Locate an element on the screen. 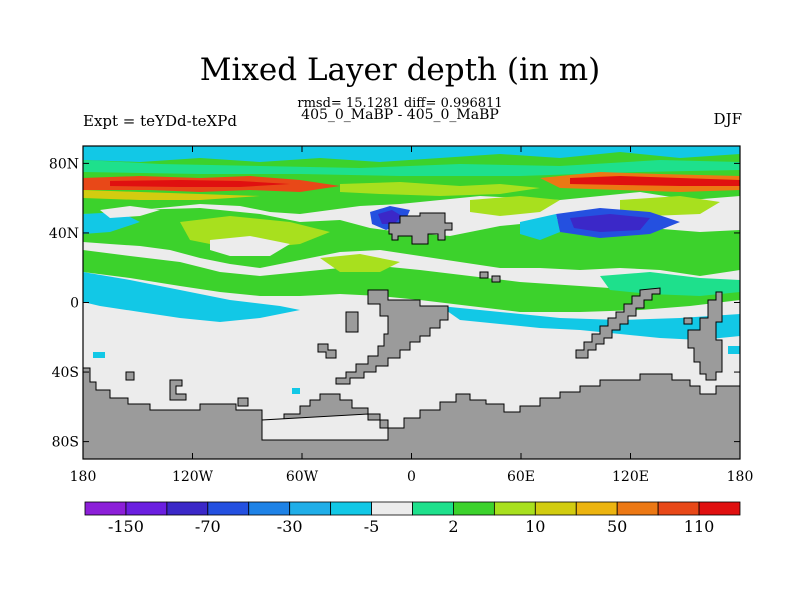 This screenshot has height=600, width=800. pacific-cyan-ring is located at coordinates (540, 227).